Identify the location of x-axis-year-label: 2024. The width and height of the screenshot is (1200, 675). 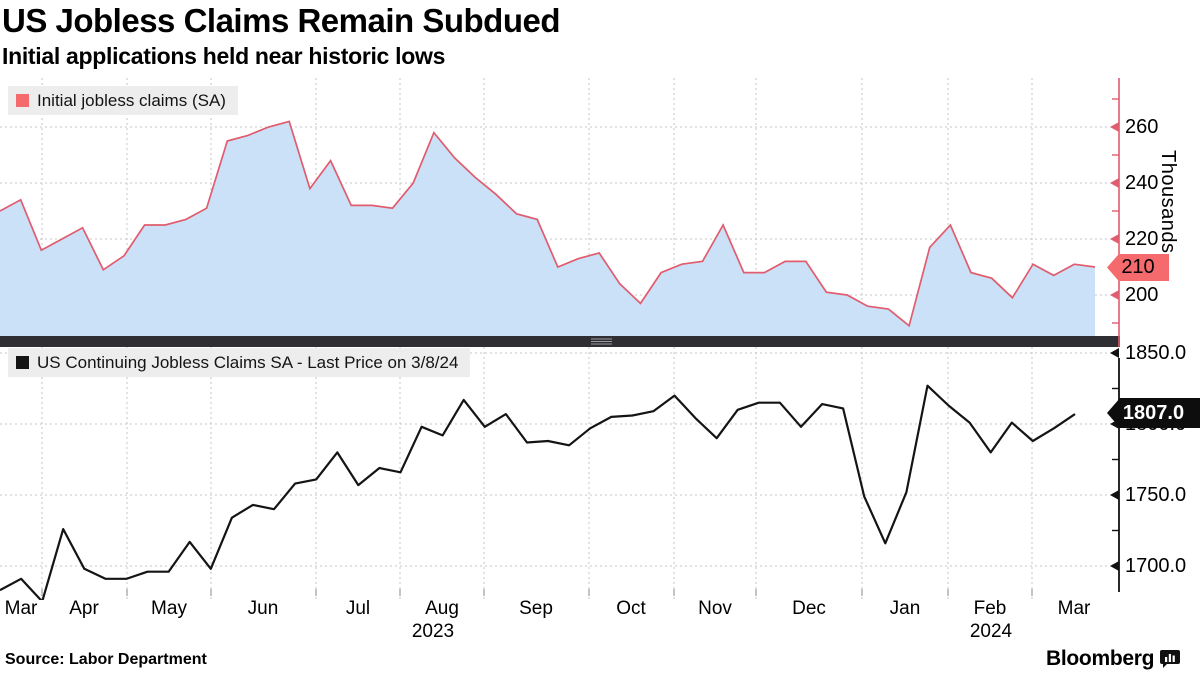
(991, 631).